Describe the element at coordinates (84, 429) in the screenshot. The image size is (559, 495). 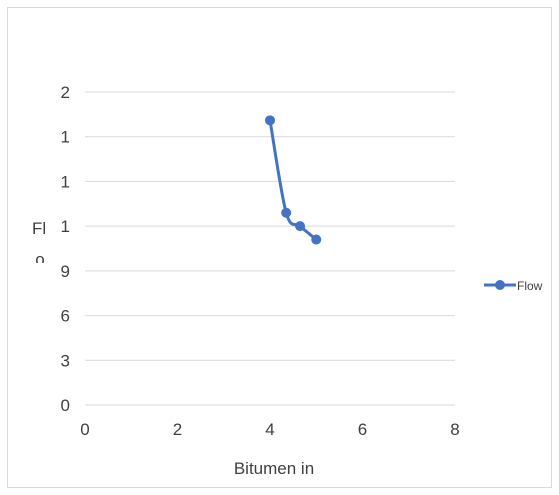
I see `x-tick-label-0: 0` at that location.